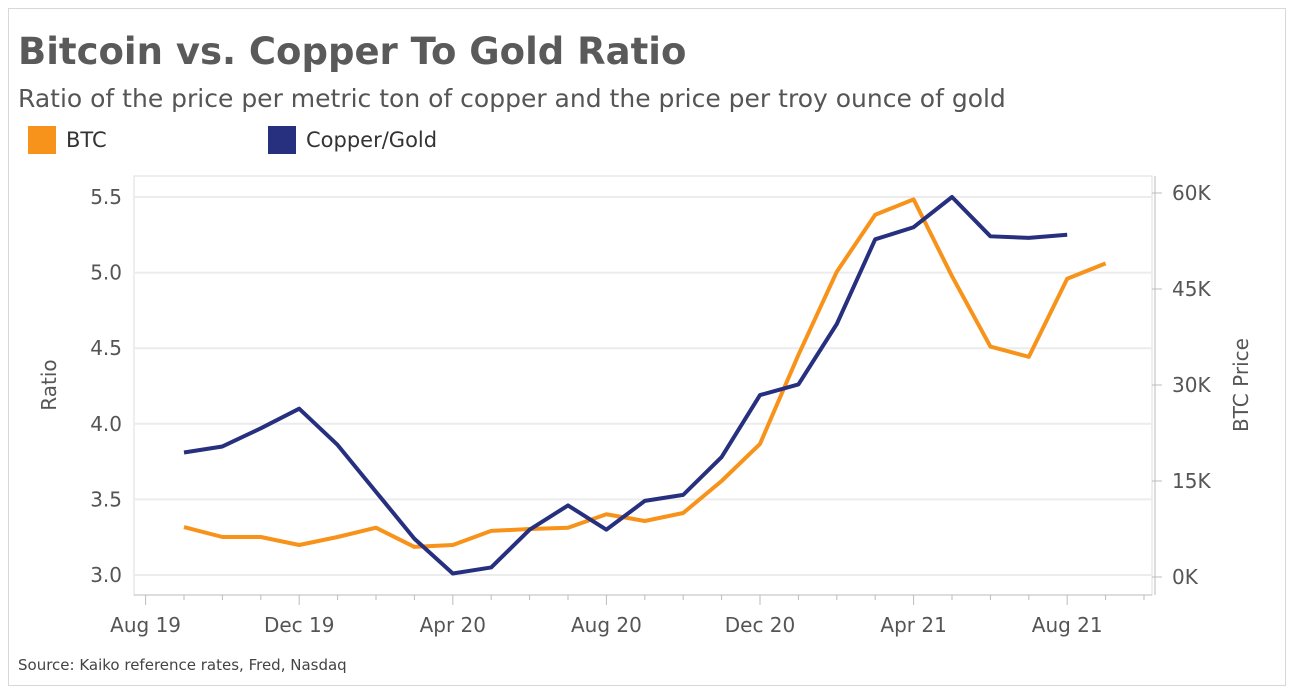 The width and height of the screenshot is (1294, 692). Describe the element at coordinates (1185, 577) in the screenshot. I see `y2-tick-label: 0K` at that location.